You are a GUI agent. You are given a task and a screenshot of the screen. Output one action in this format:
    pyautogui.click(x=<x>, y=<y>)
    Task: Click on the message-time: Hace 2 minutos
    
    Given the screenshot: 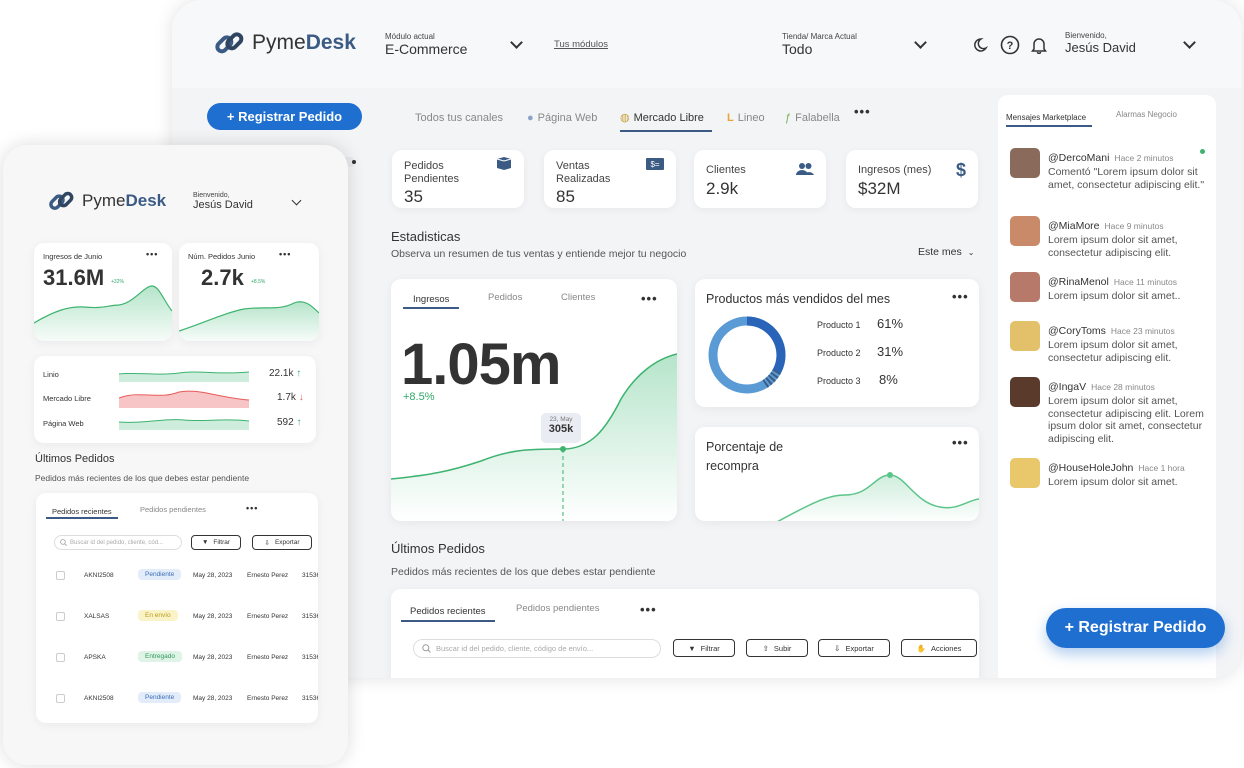 What is the action you would take?
    pyautogui.click(x=1144, y=158)
    